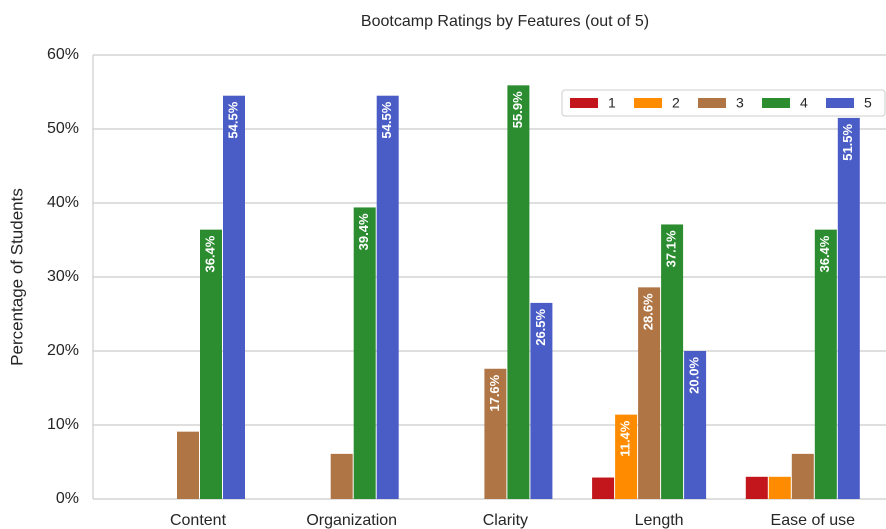  I want to click on x-tick-label: Length, so click(659, 520).